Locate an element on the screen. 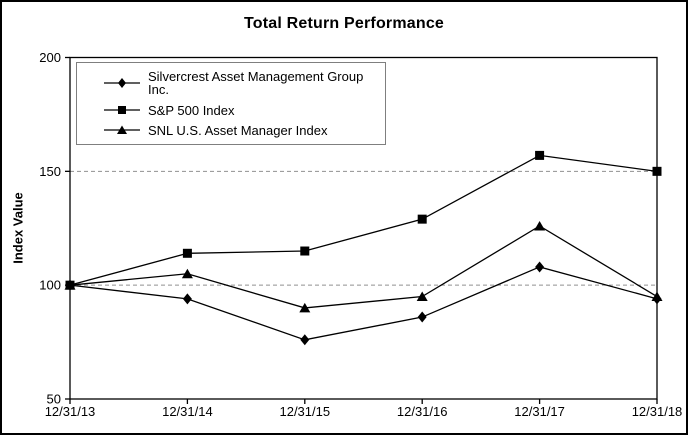  legend-item-silvercrest: Silvercrest Asset Management Group Inc. is located at coordinates (244, 83).